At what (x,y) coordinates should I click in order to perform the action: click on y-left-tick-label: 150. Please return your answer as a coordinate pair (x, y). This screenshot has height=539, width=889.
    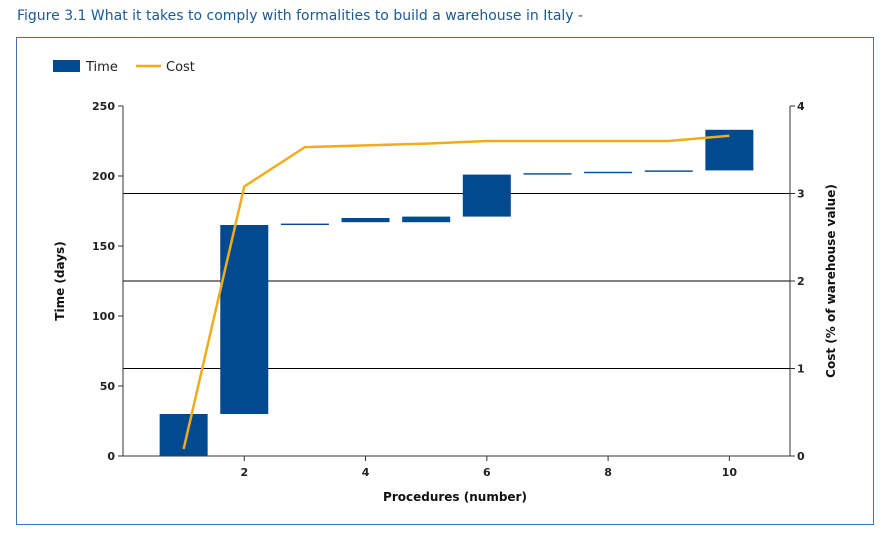
    Looking at the image, I should click on (103, 246).